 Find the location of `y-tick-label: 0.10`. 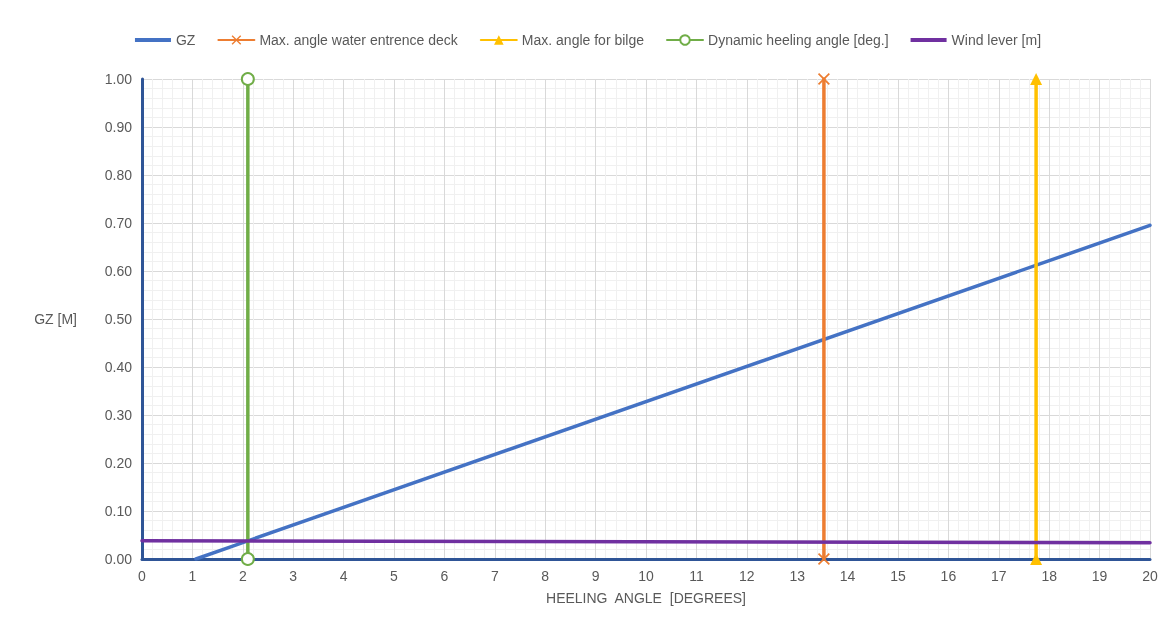

y-tick-label: 0.10 is located at coordinates (118, 511).